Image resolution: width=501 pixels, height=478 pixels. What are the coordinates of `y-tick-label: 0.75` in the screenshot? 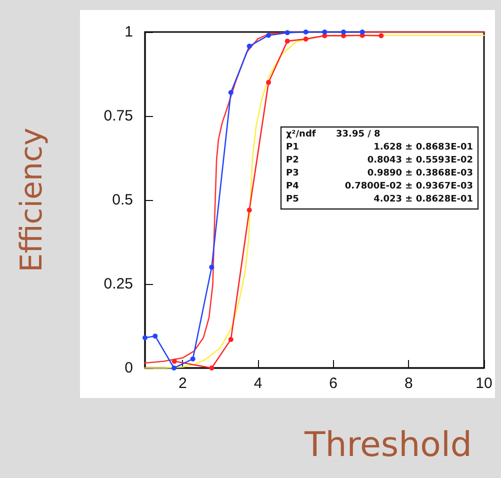 It's located at (118, 116).